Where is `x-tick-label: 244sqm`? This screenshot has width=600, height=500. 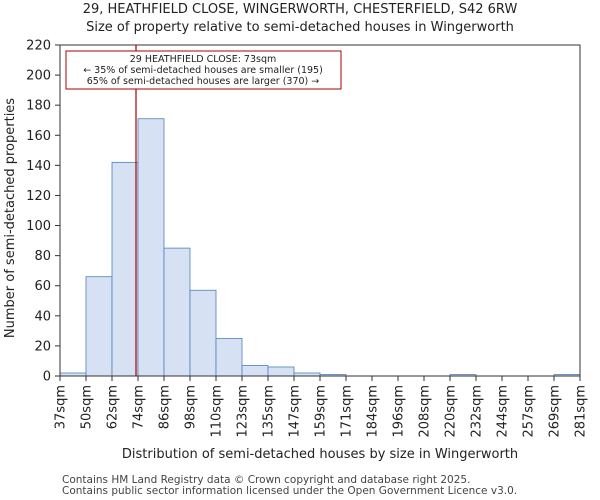 x-tick-label: 244sqm is located at coordinates (503, 411).